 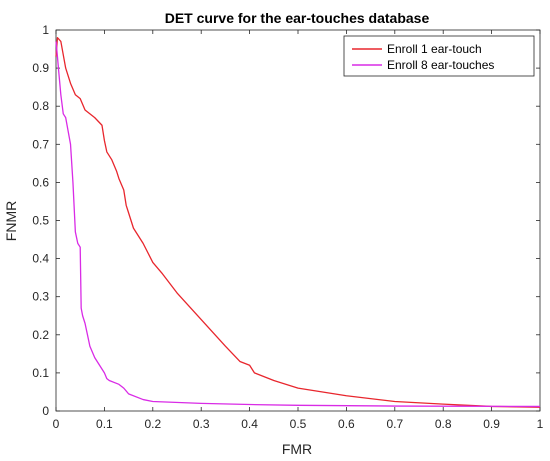 I want to click on chart-title: DET curve for the ear-touches database, so click(x=297, y=18).